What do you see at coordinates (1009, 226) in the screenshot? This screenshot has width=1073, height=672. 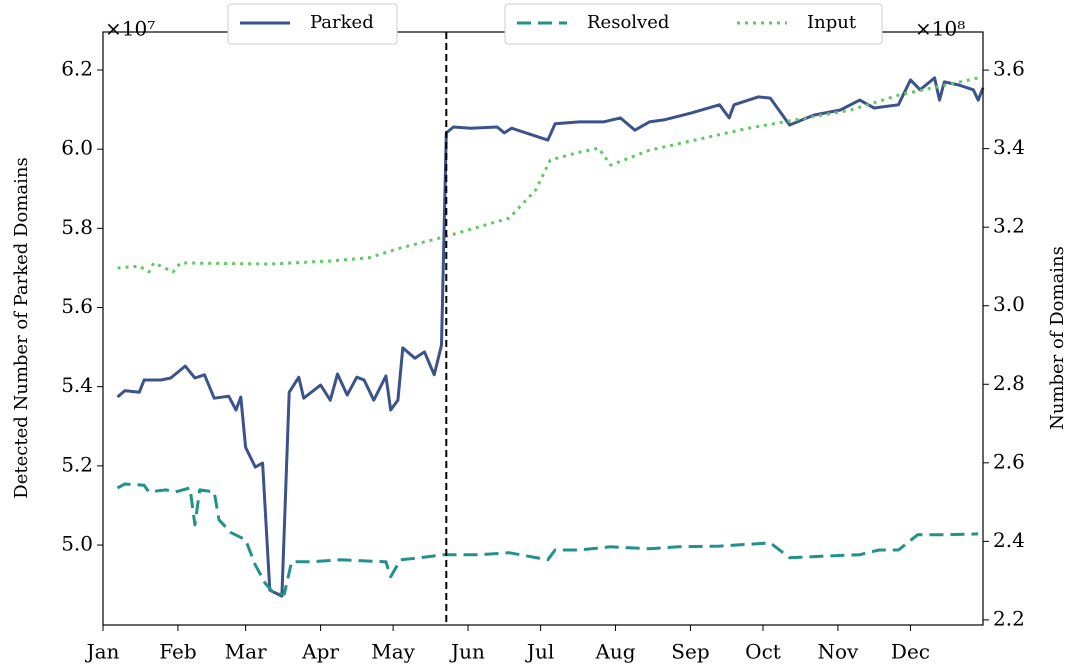 I see `y2-tick-label: 3.2` at bounding box center [1009, 226].